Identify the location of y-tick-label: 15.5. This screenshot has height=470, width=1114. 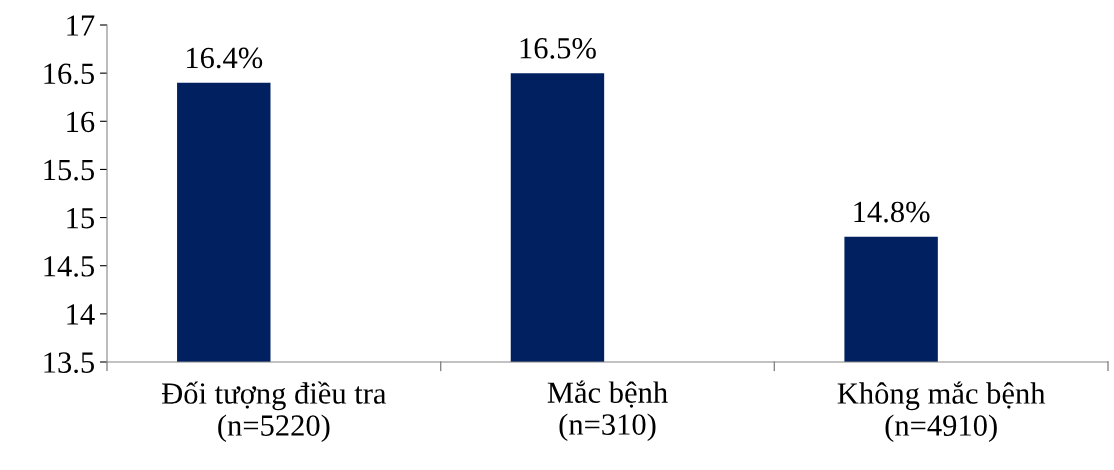
(69, 170).